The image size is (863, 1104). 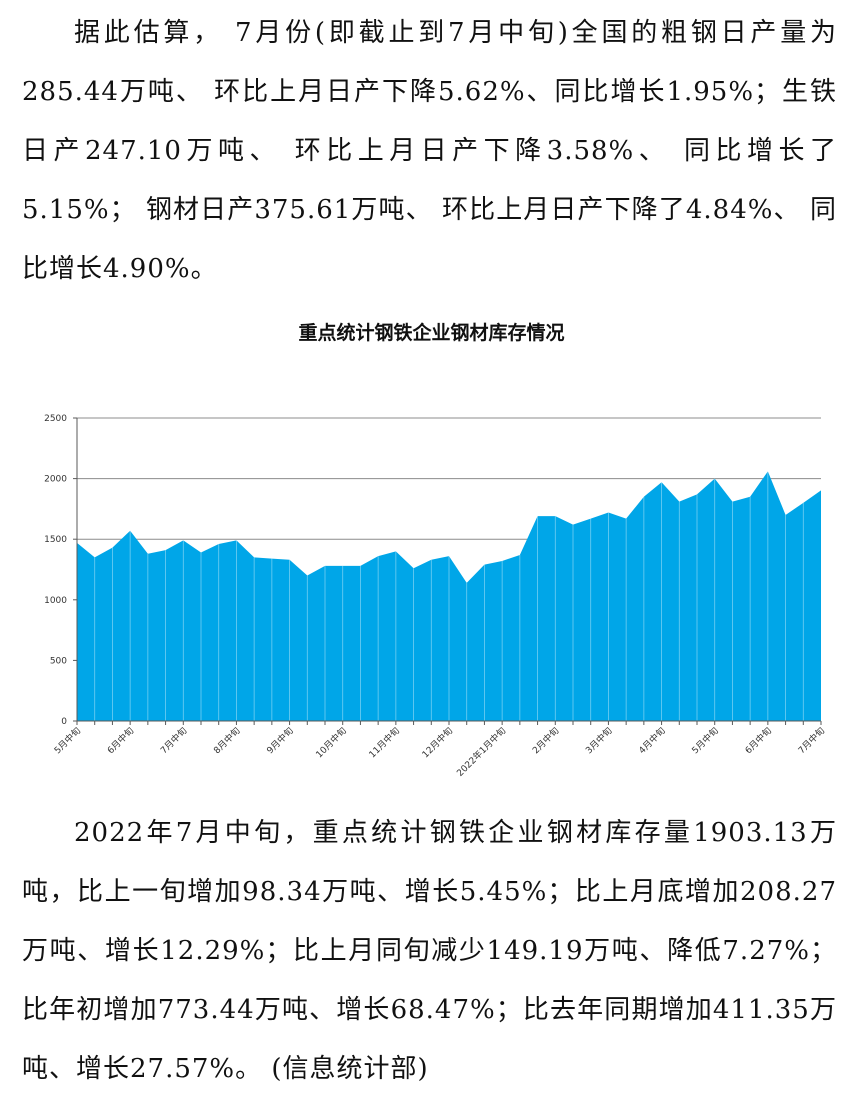 I want to click on y-tick-label: 1500, so click(x=55, y=540).